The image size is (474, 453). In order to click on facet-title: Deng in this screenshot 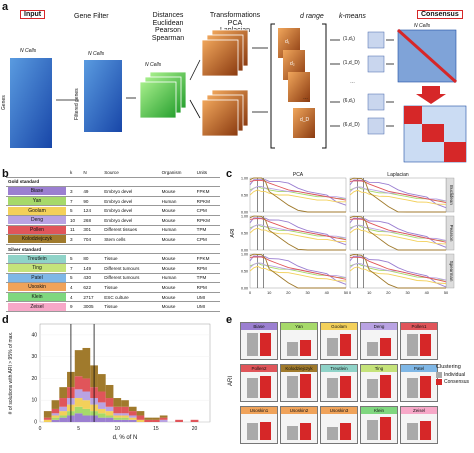, I will do `click(379, 326)`.